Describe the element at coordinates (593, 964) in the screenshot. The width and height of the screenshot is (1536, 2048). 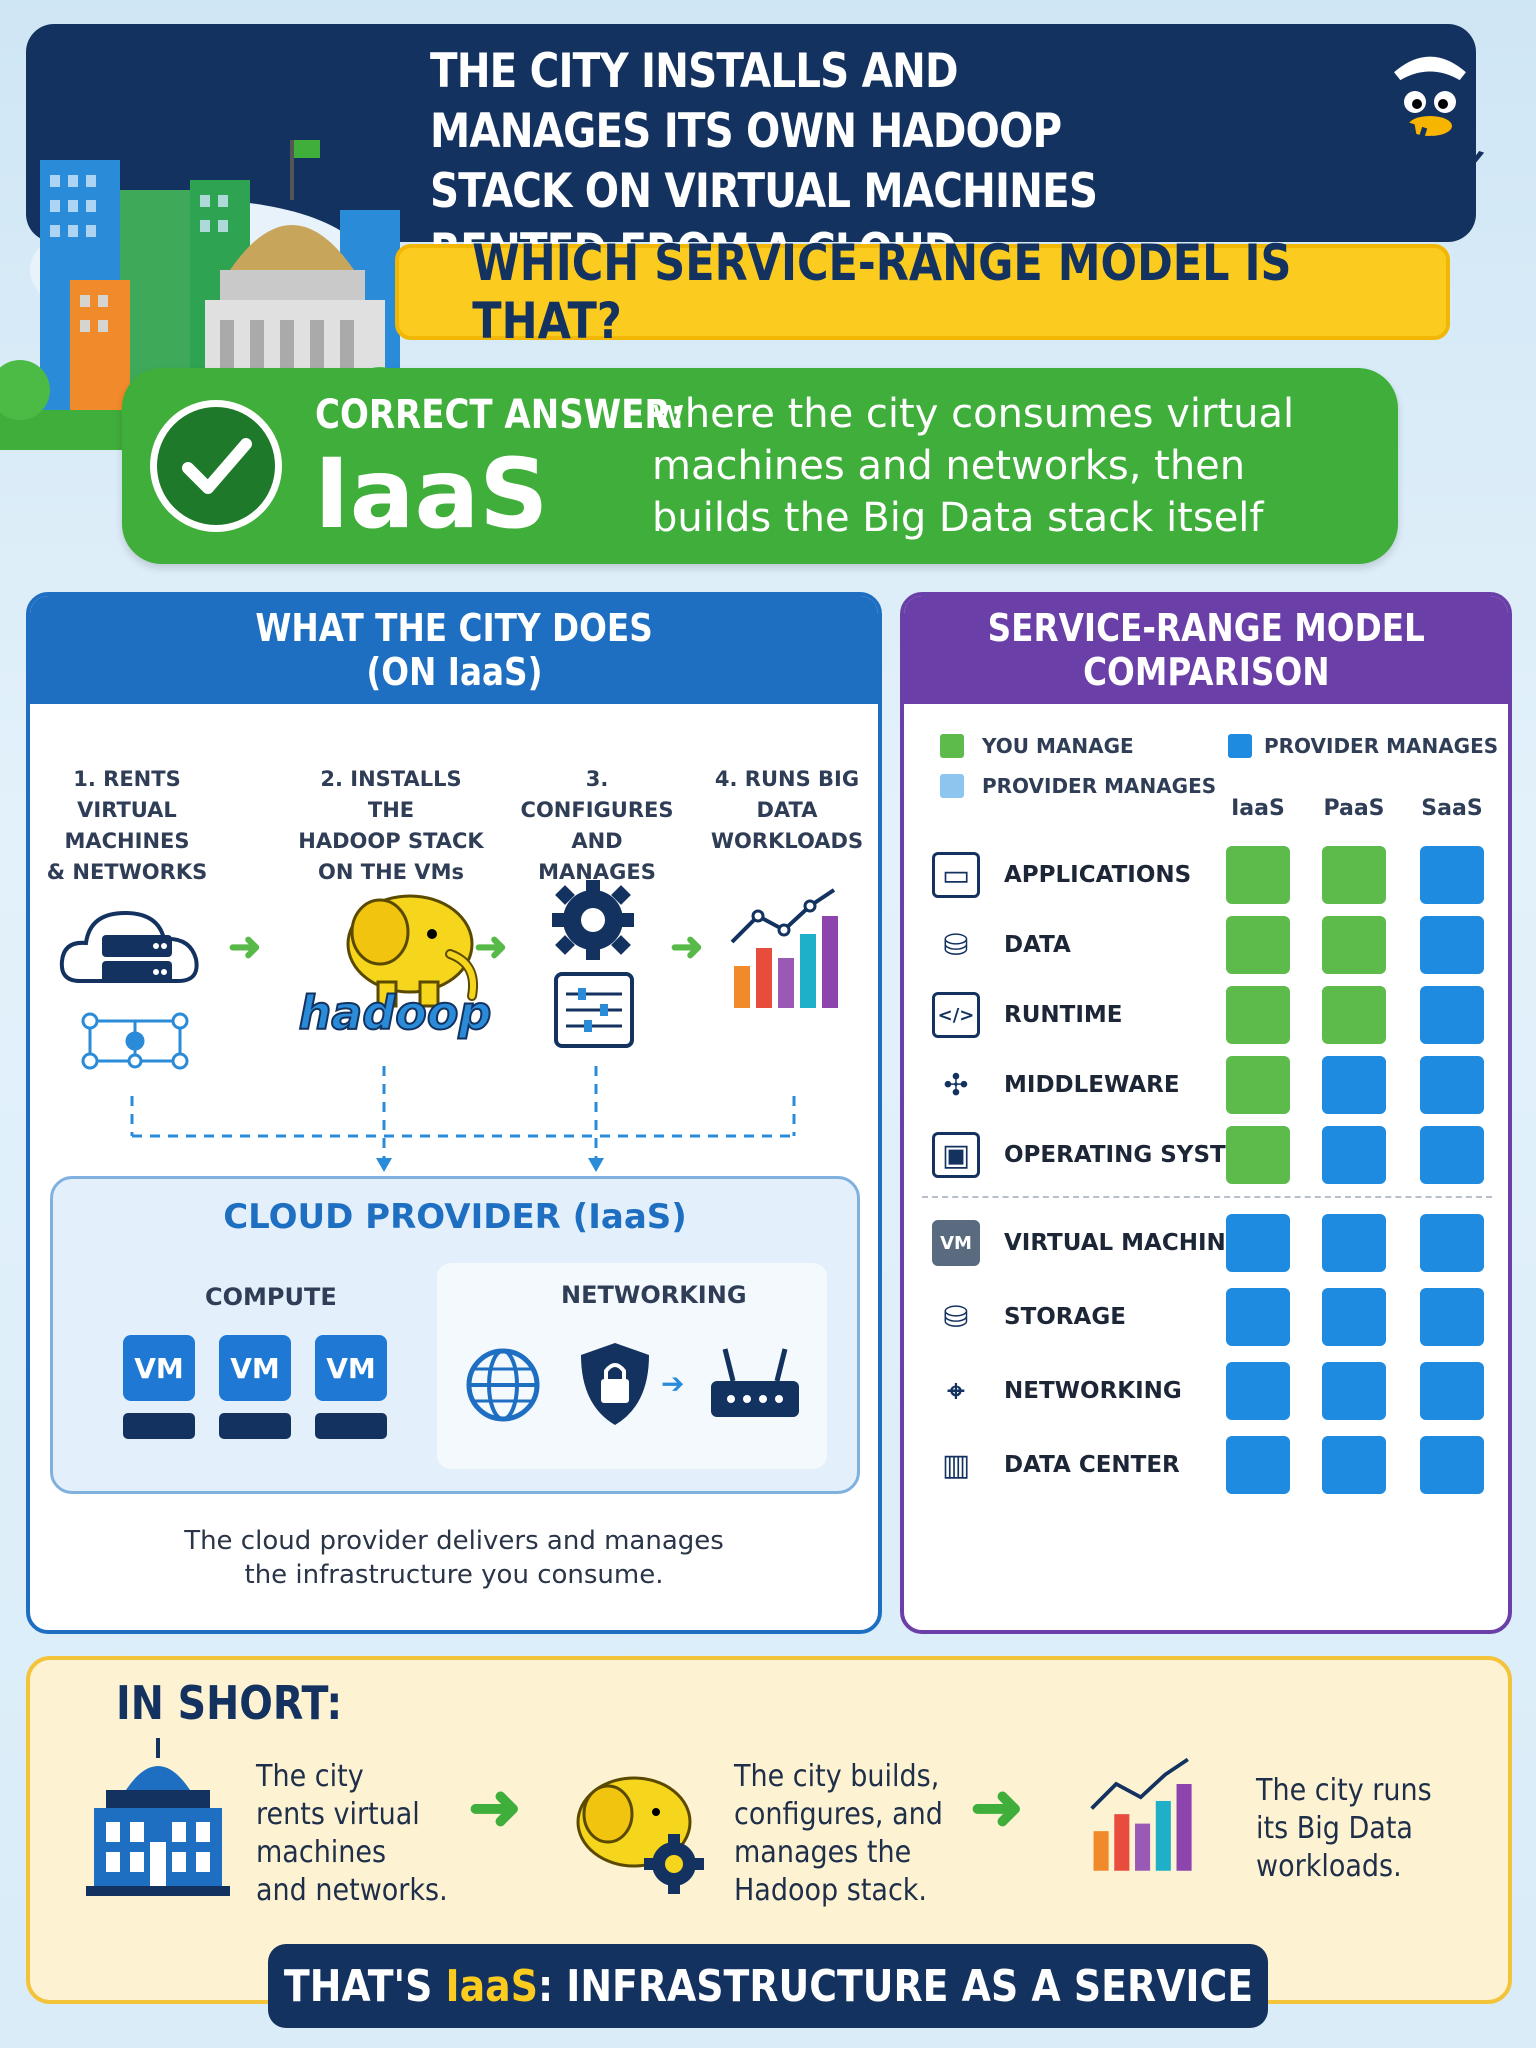
I see `gear-settings-icon` at that location.